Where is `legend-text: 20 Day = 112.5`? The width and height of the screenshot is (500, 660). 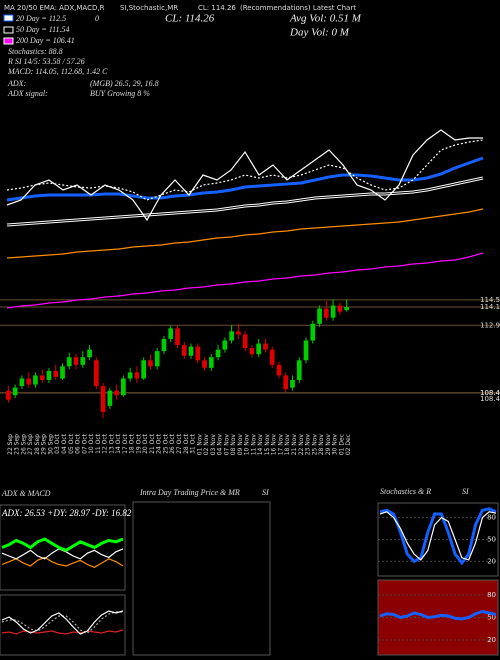
legend-text: 20 Day = 112.5 is located at coordinates (41, 18).